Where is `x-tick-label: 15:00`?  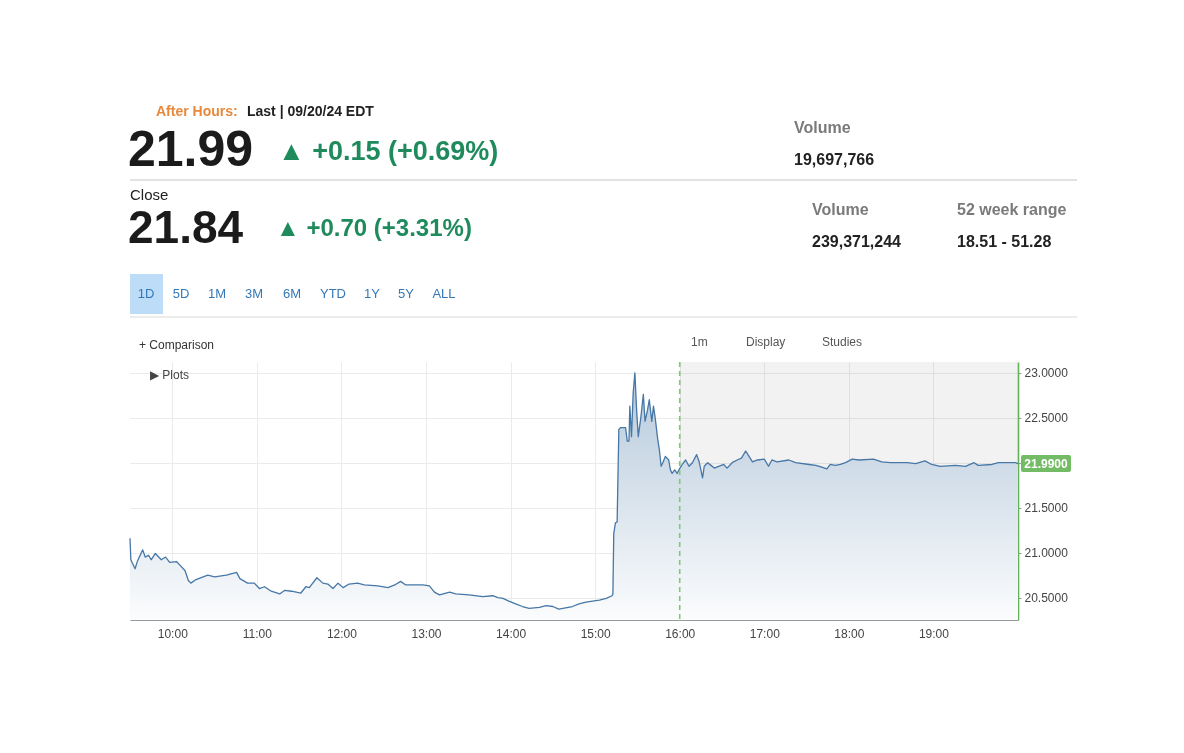
x-tick-label: 15:00 is located at coordinates (595, 633).